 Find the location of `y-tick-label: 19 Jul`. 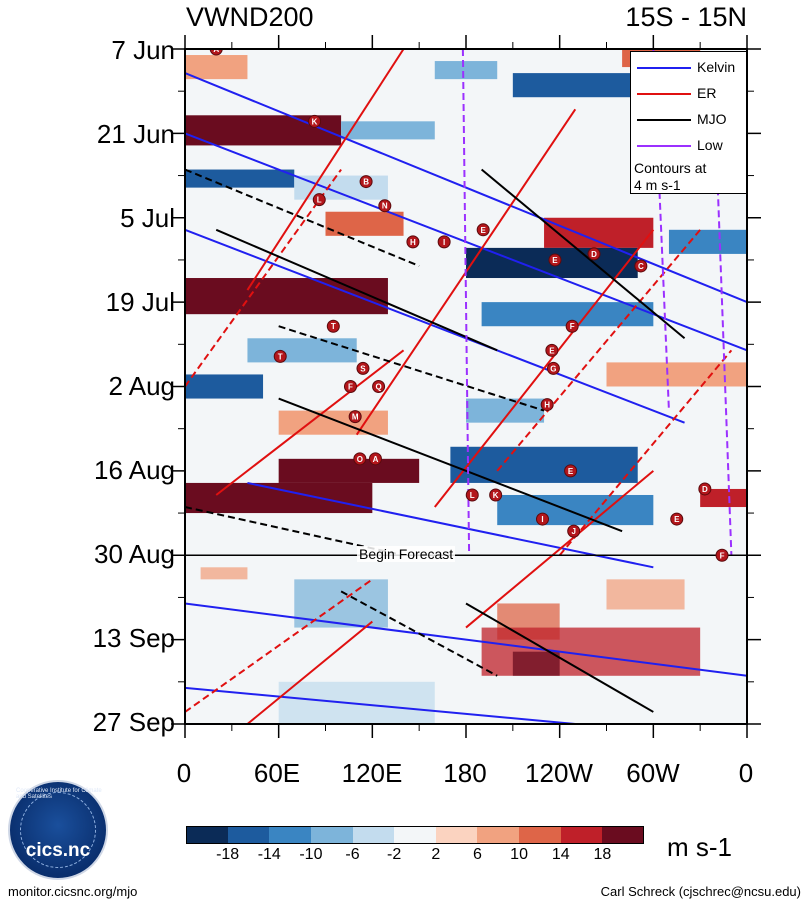

y-tick-label: 19 Jul is located at coordinates (140, 302).